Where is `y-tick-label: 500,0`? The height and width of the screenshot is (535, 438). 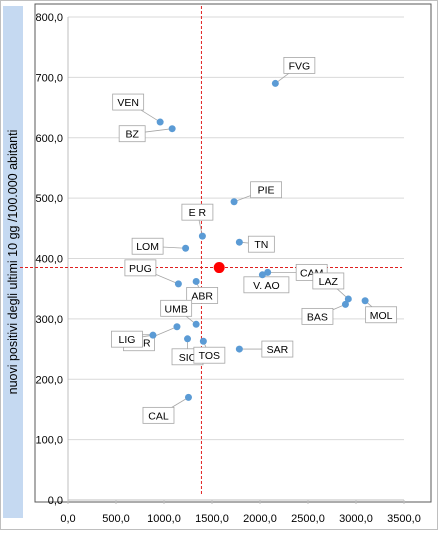 y-tick-label: 500,0 is located at coordinates (49, 199).